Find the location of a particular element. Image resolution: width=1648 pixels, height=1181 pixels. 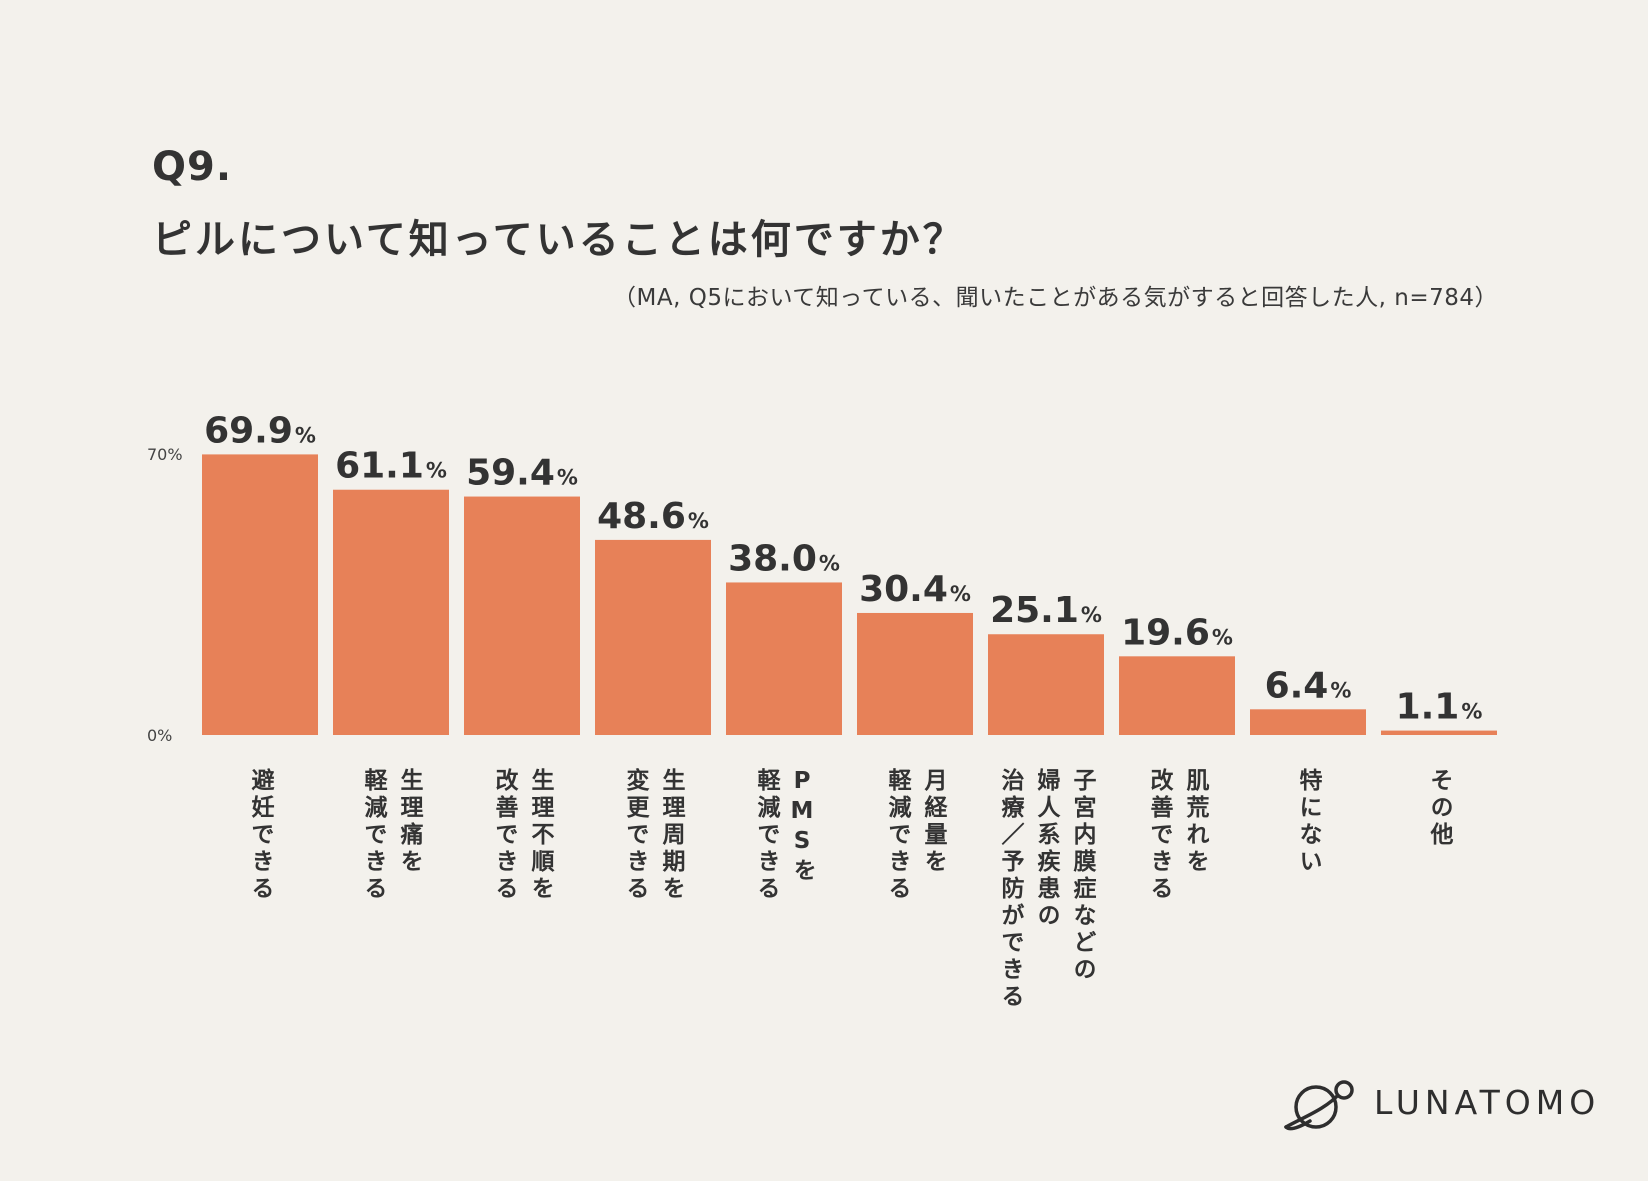

x-tick-label: 避妊できる is located at coordinates (261, 835).